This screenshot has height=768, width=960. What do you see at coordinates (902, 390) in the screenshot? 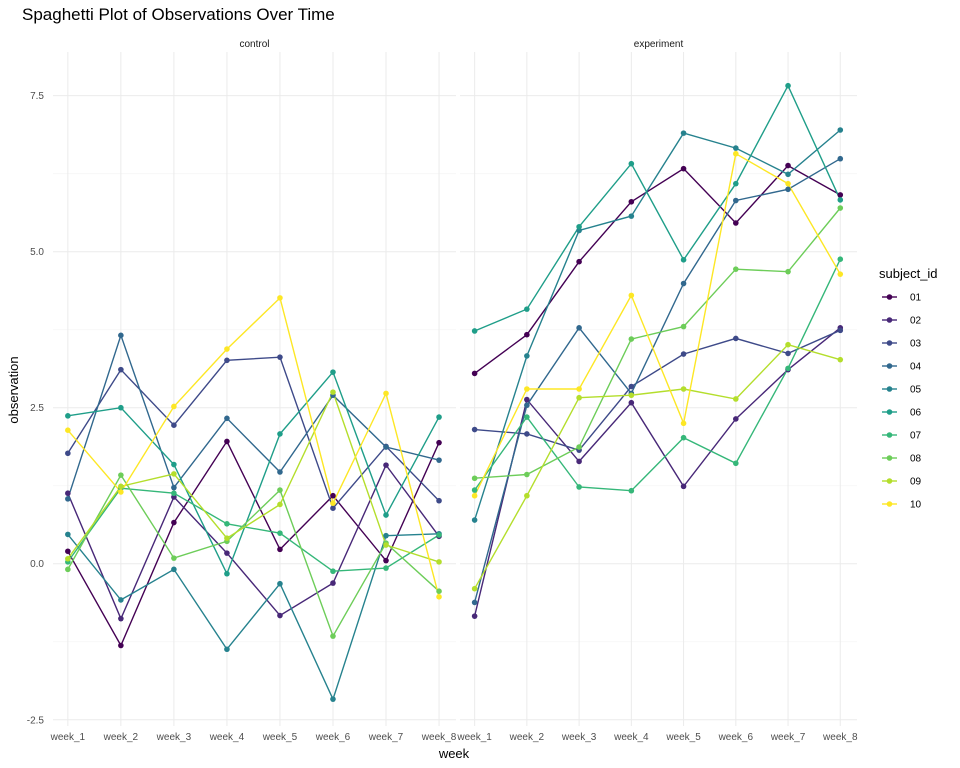
I see `legend-item-05: 05` at bounding box center [902, 390].